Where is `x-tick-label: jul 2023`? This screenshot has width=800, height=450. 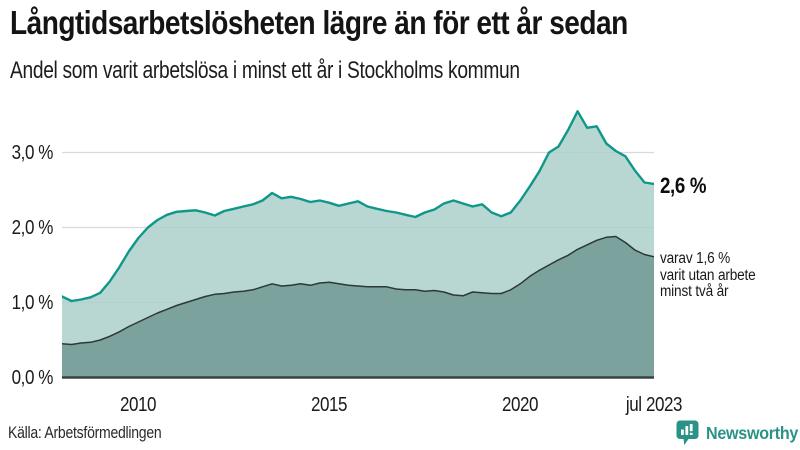
x-tick-label: jul 2023 is located at coordinates (654, 405).